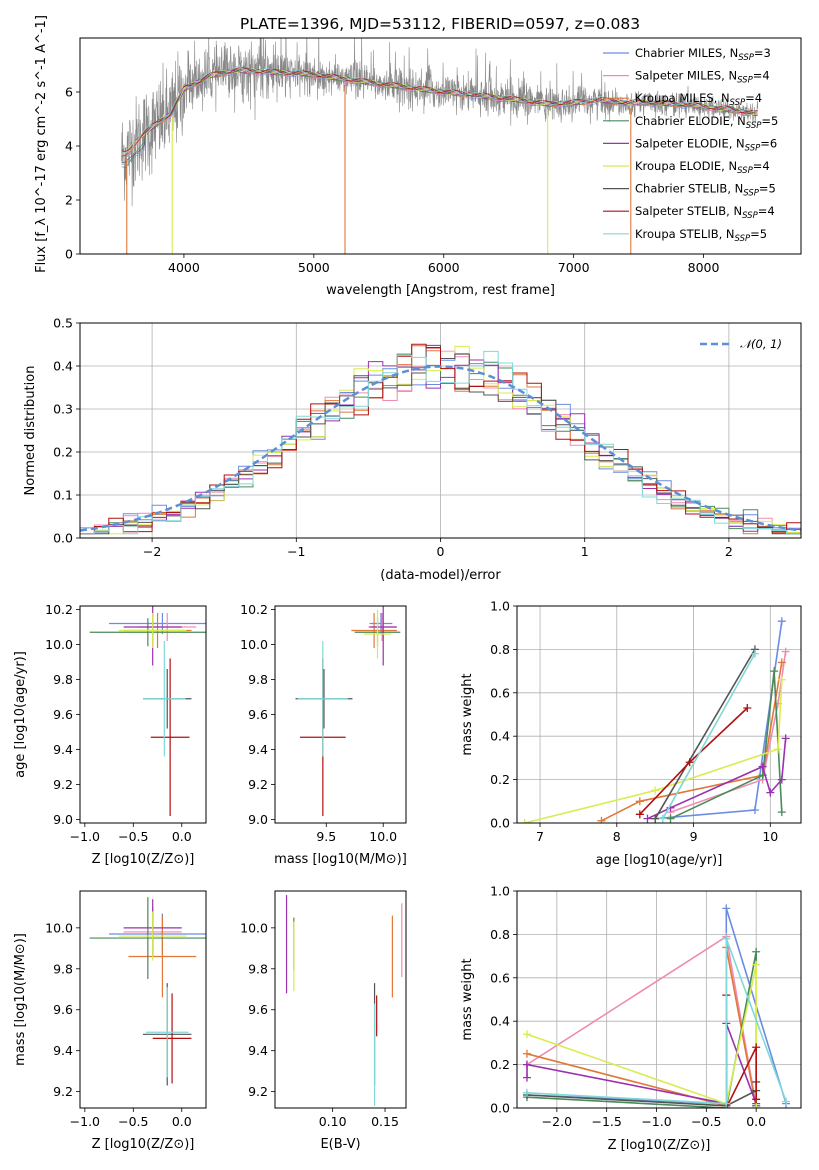 The height and width of the screenshot is (1170, 819). What do you see at coordinates (761, 344) in the screenshot?
I see `legend-entry: 𝒩(0, 1)` at bounding box center [761, 344].